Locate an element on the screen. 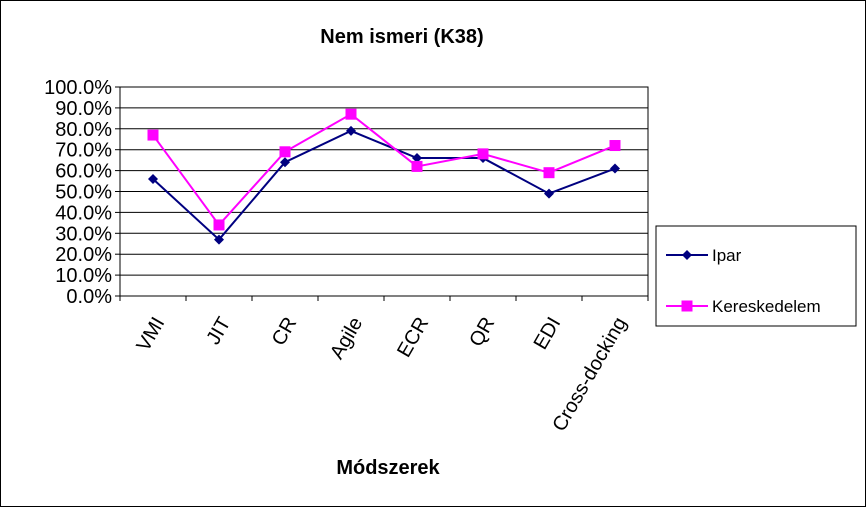 The image size is (866, 507). y-tick-label: 60.0% is located at coordinates (83, 172).